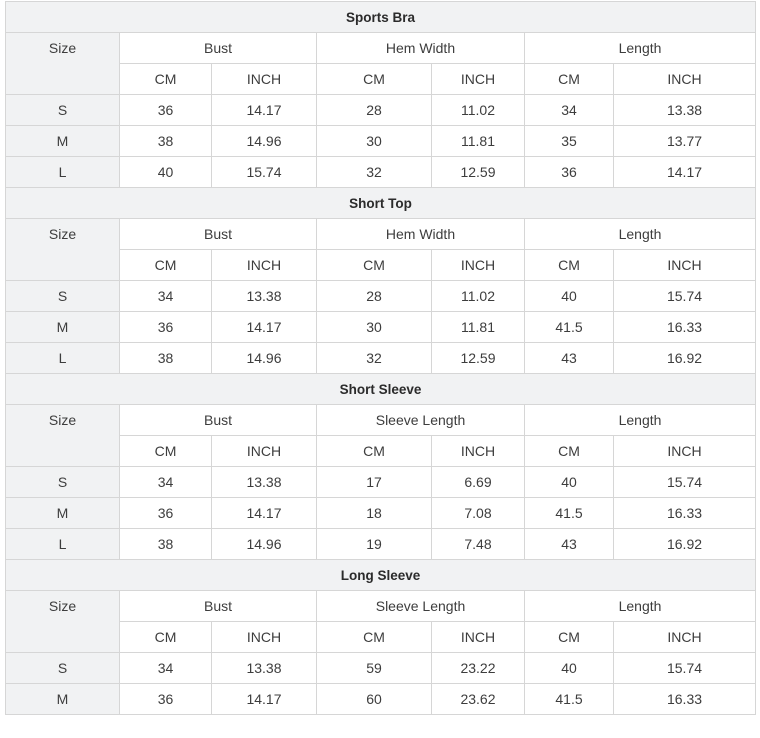  What do you see at coordinates (380, 389) in the screenshot?
I see `section-title: Short Sleeve` at bounding box center [380, 389].